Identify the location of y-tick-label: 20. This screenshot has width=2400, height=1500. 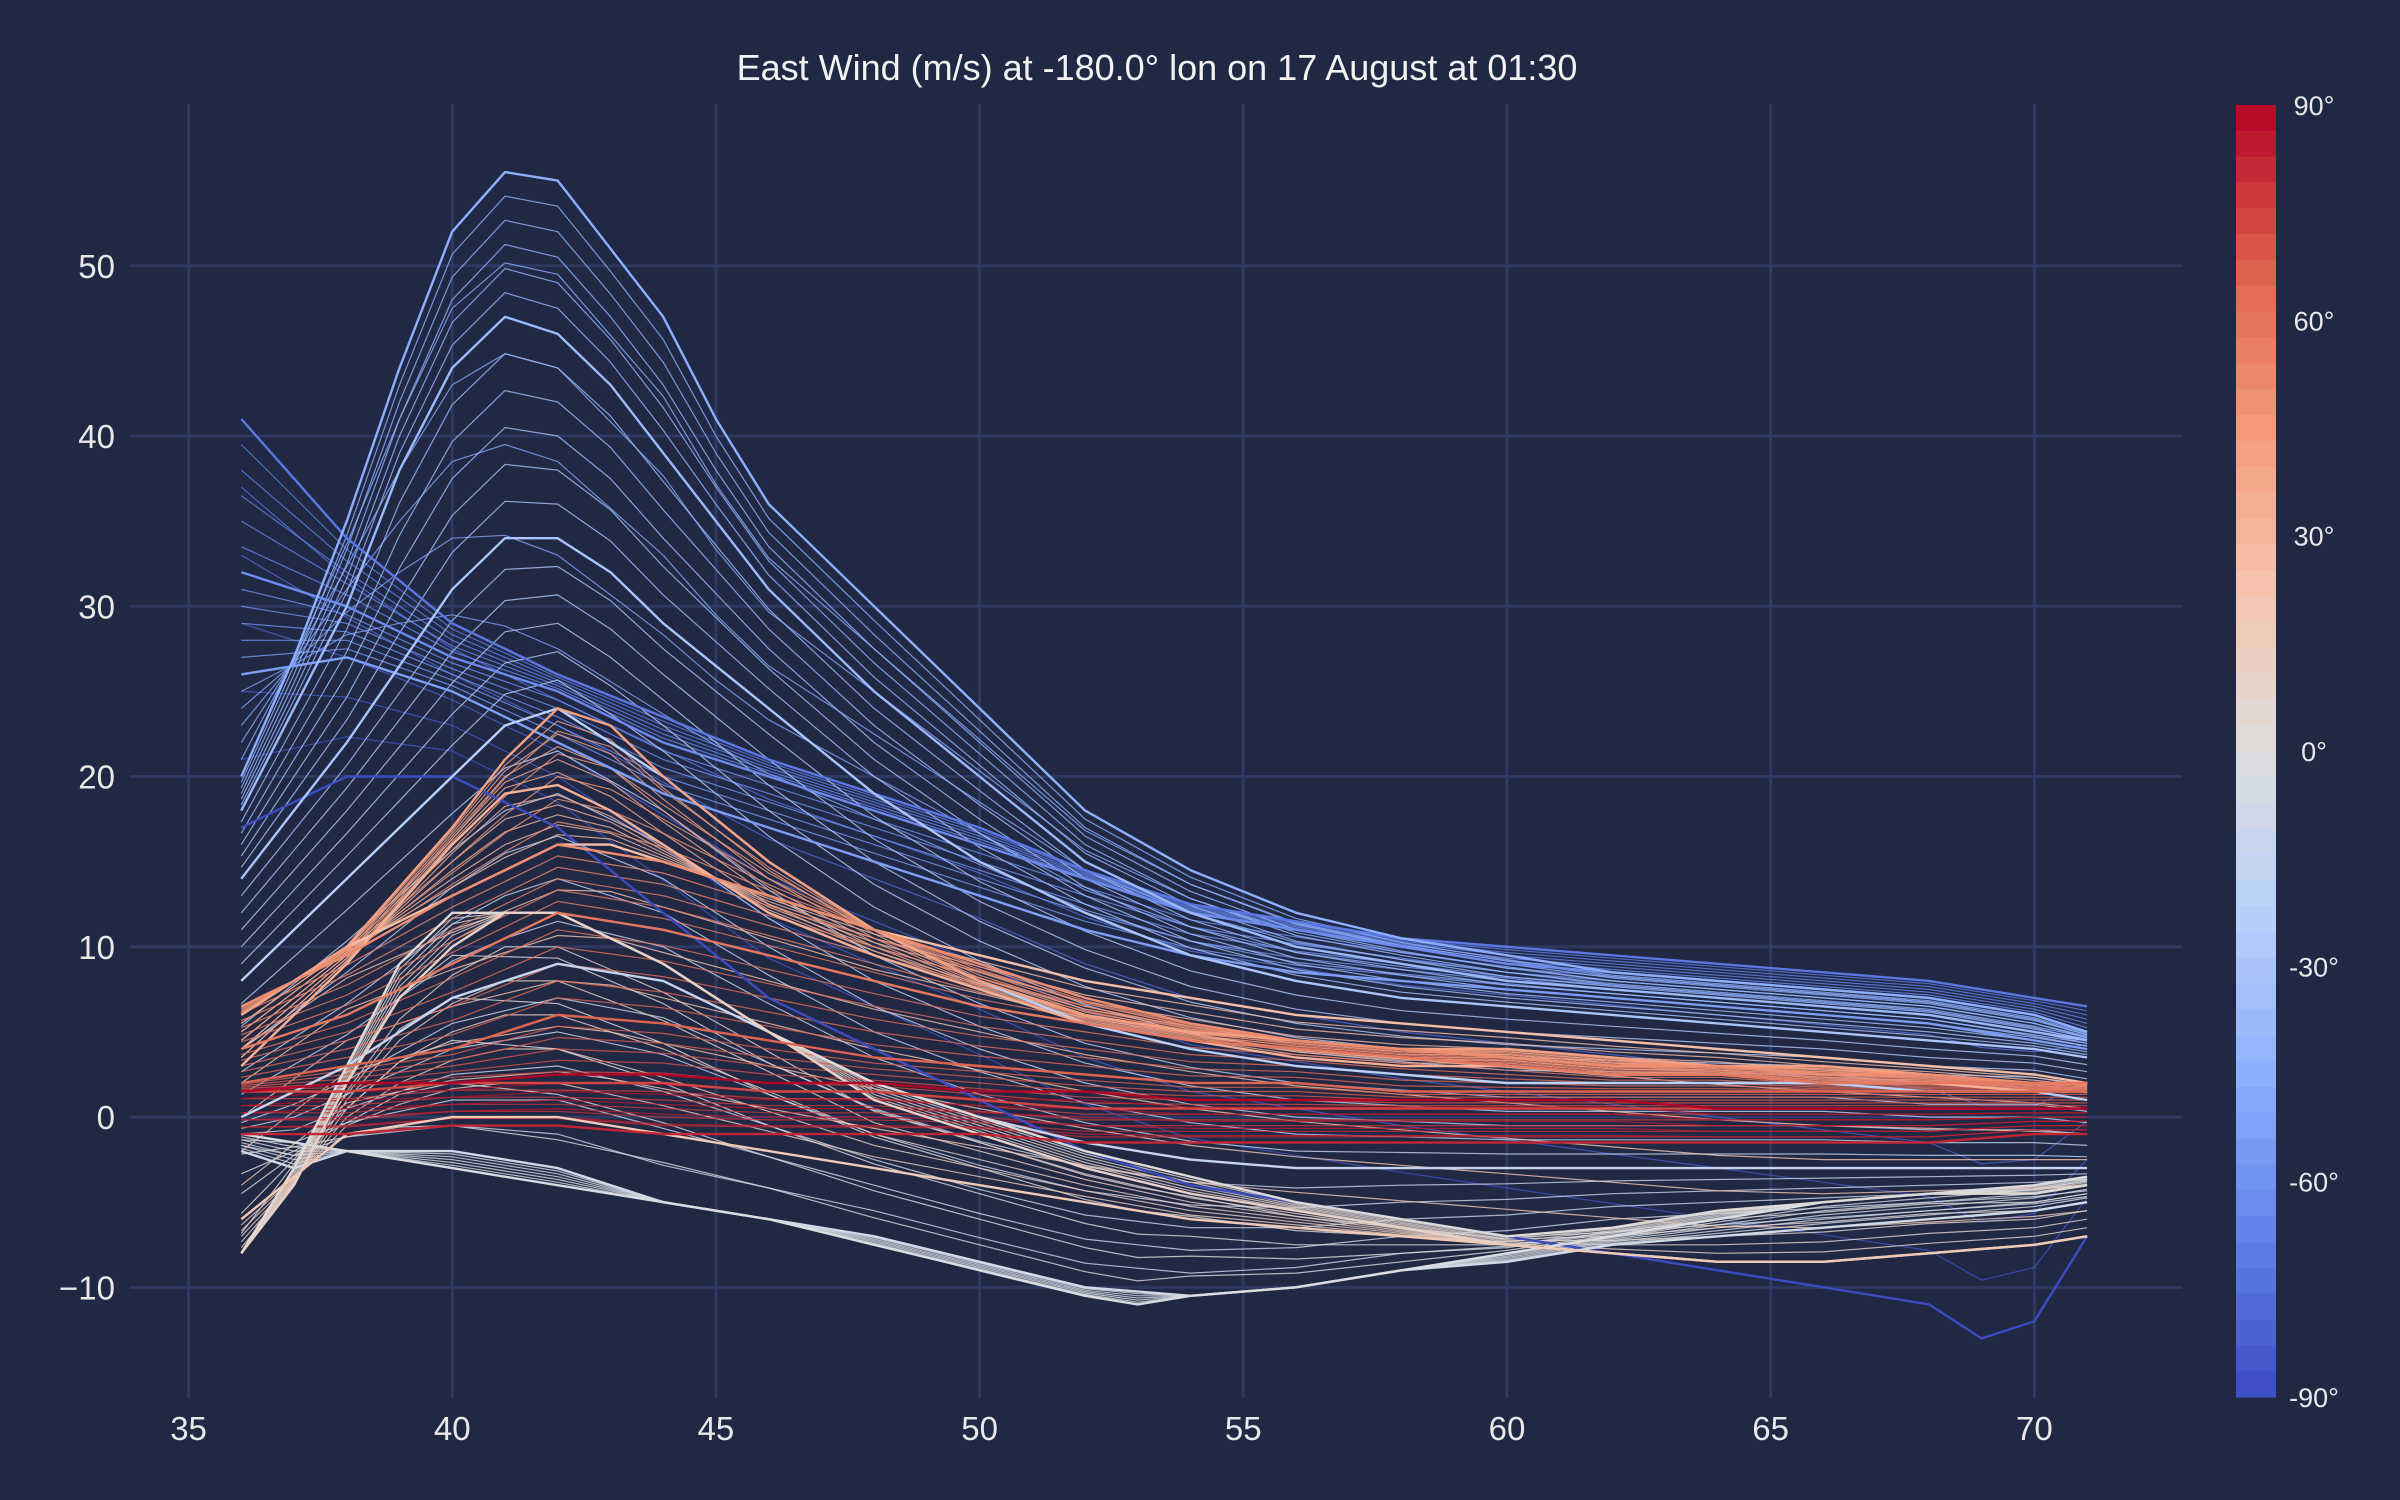
(96, 777).